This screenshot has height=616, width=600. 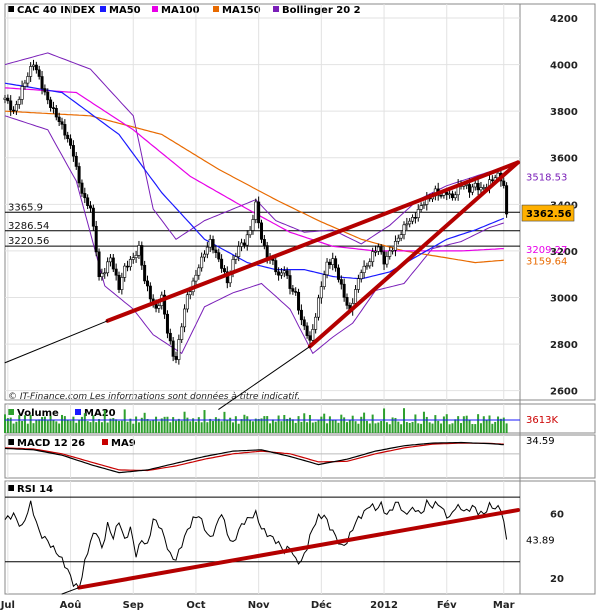 I want to click on x-tick-label: Oct, so click(x=195, y=605).